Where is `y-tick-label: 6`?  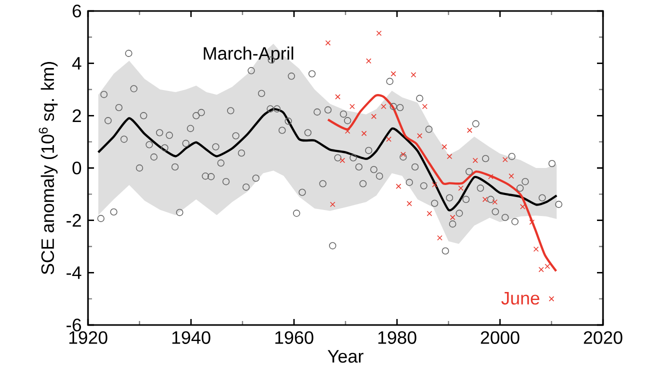 y-tick-label: 6 is located at coordinates (77, 11).